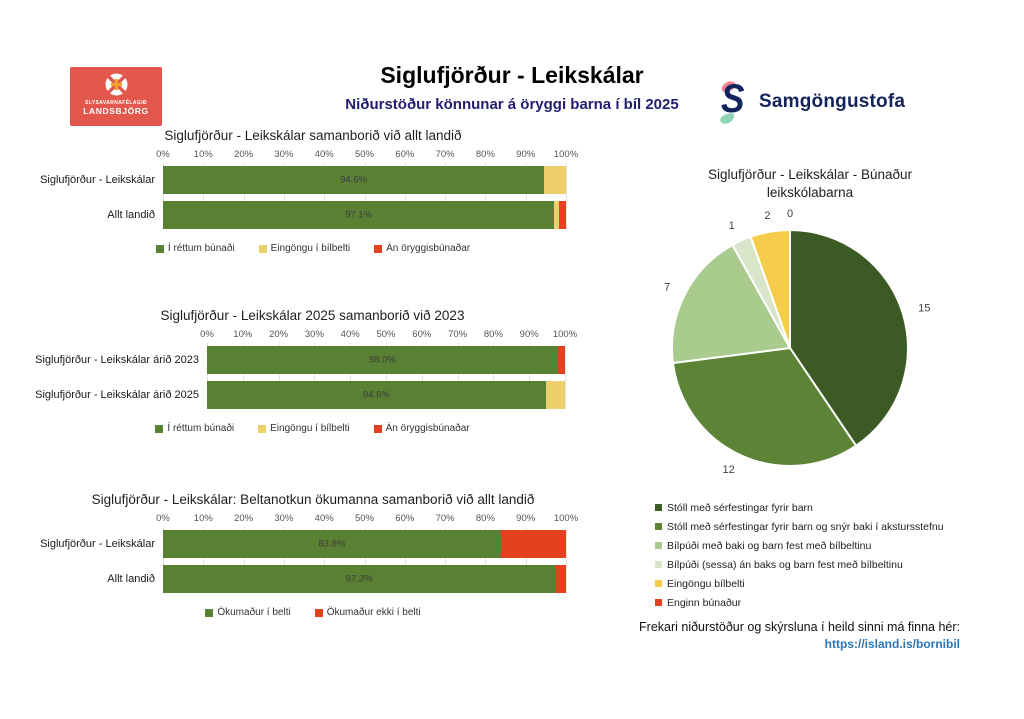 Image resolution: width=1024 pixels, height=719 pixels. Describe the element at coordinates (924, 309) in the screenshot. I see `pie-value-label: 15` at that location.